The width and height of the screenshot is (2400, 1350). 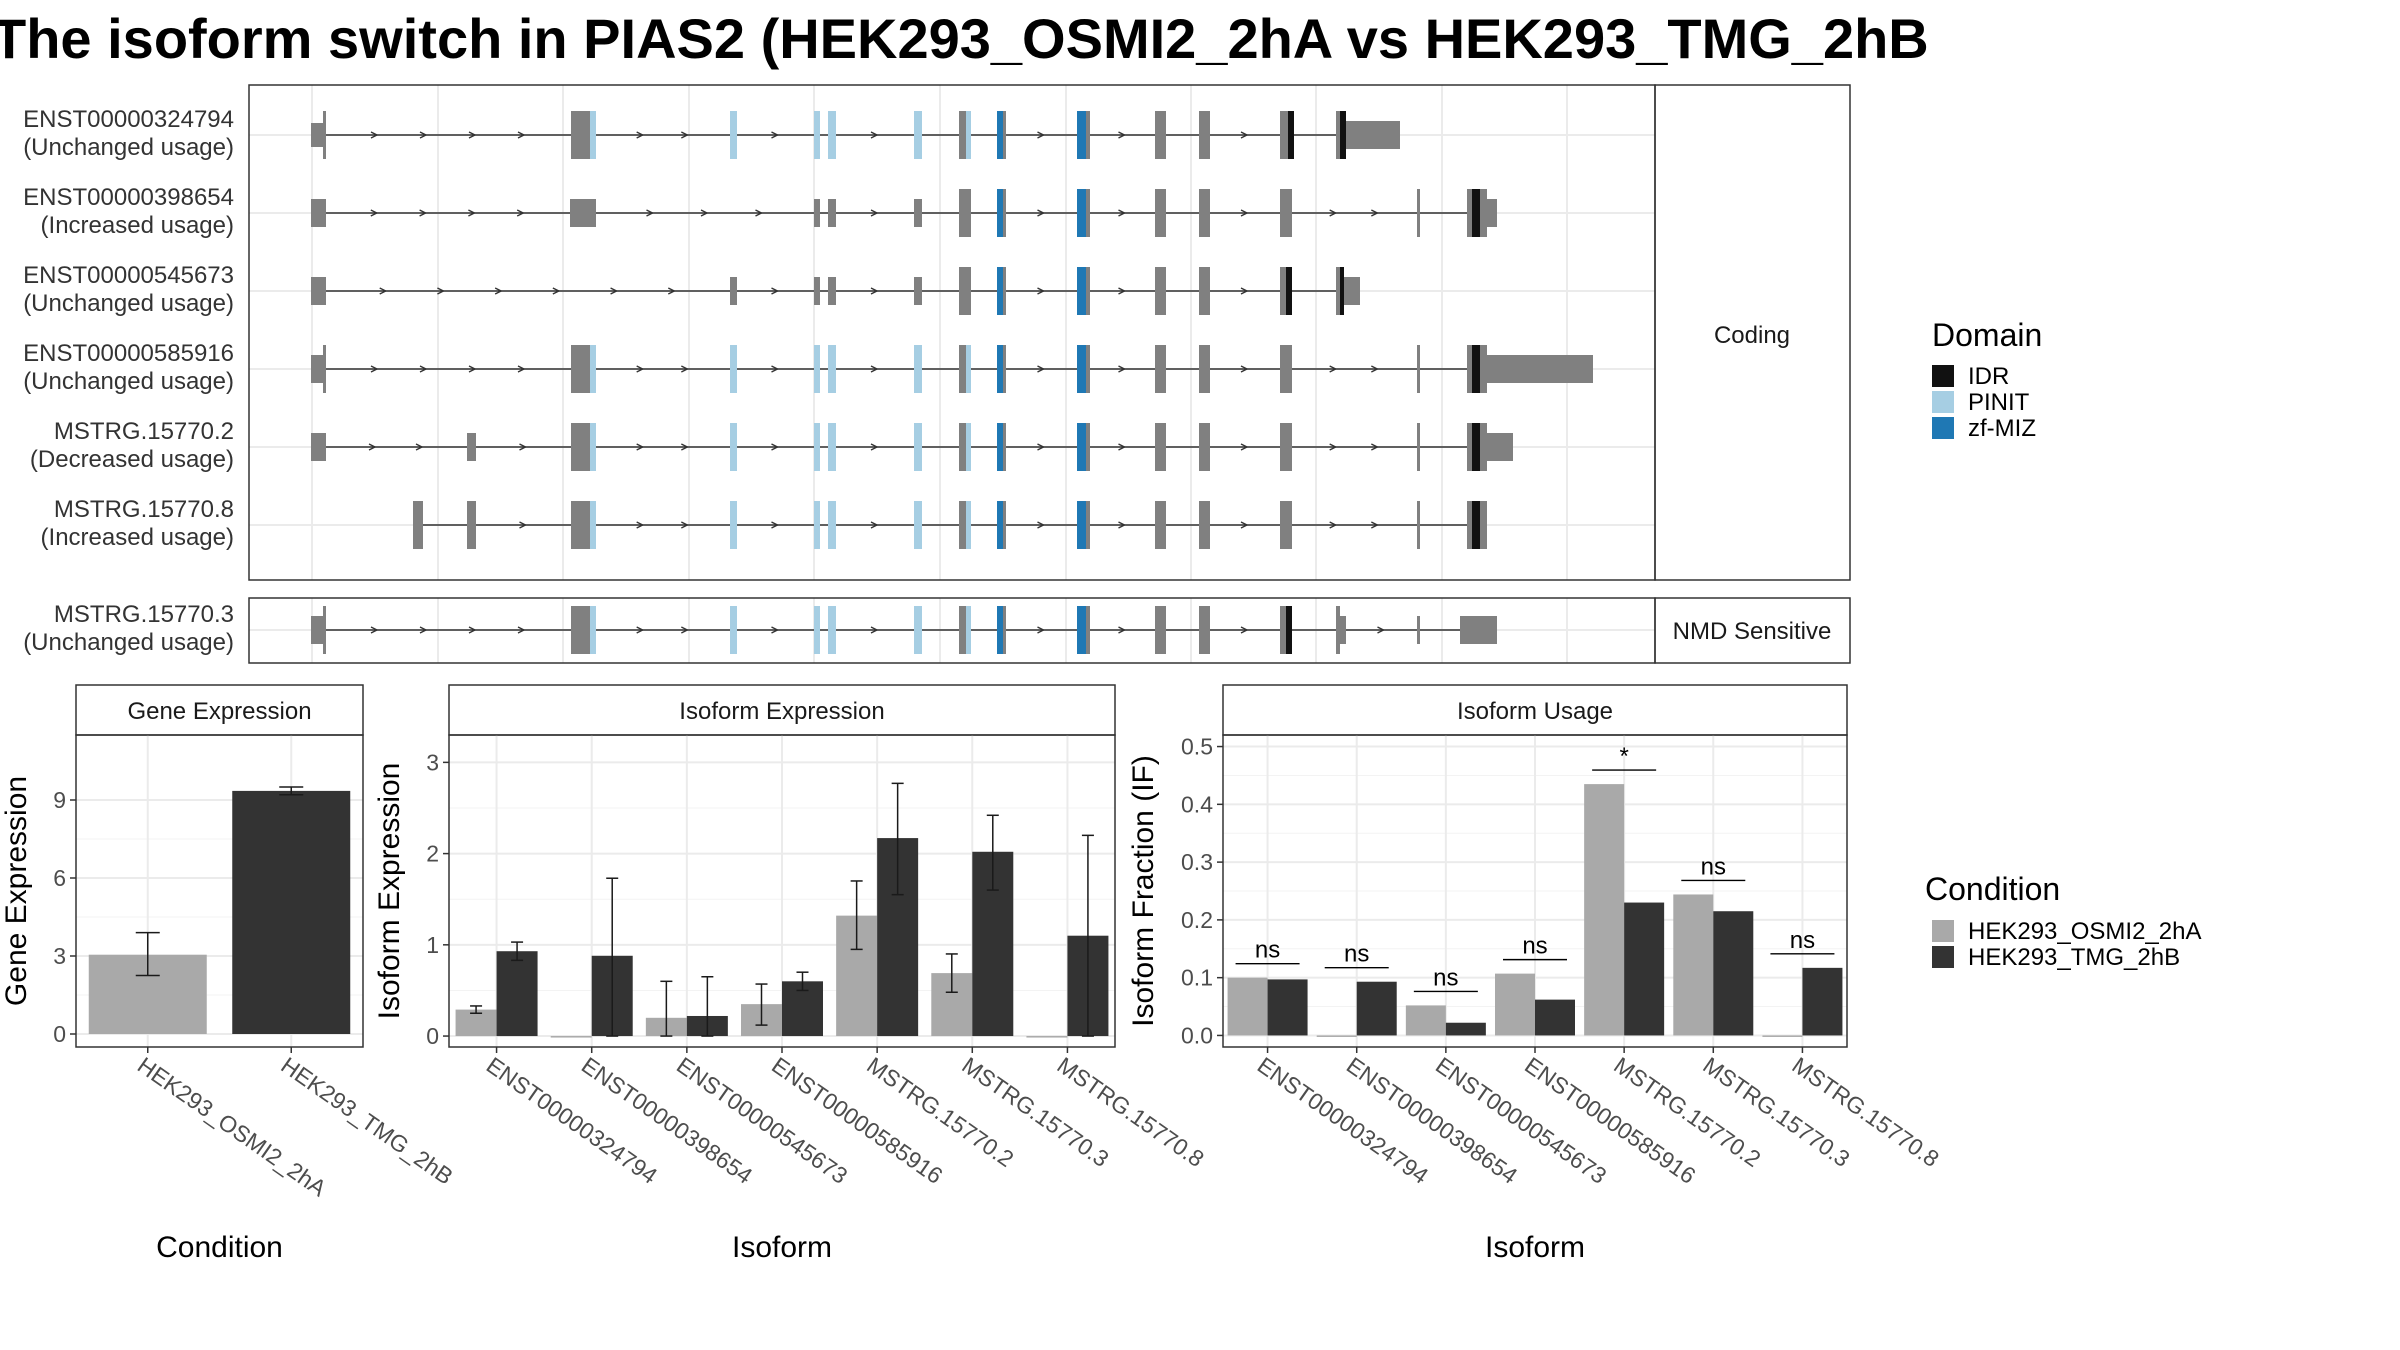 I want to click on transcript-usage-label: (Decreased usage), so click(x=132, y=459).